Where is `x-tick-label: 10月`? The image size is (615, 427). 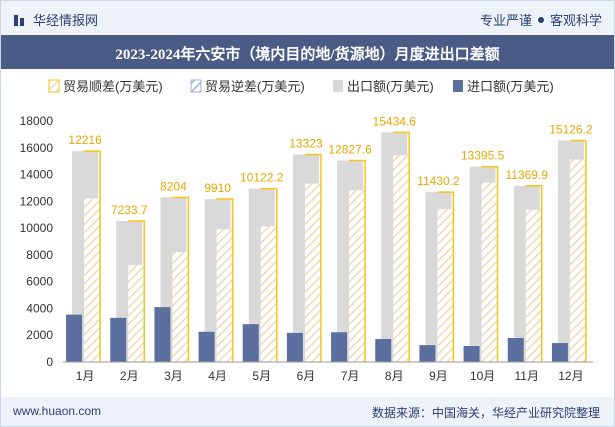 x-tick-label: 10月 is located at coordinates (482, 376).